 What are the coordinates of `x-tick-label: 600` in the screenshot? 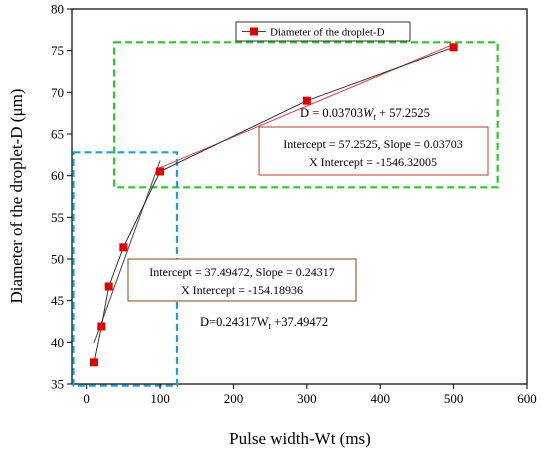 It's located at (527, 398).